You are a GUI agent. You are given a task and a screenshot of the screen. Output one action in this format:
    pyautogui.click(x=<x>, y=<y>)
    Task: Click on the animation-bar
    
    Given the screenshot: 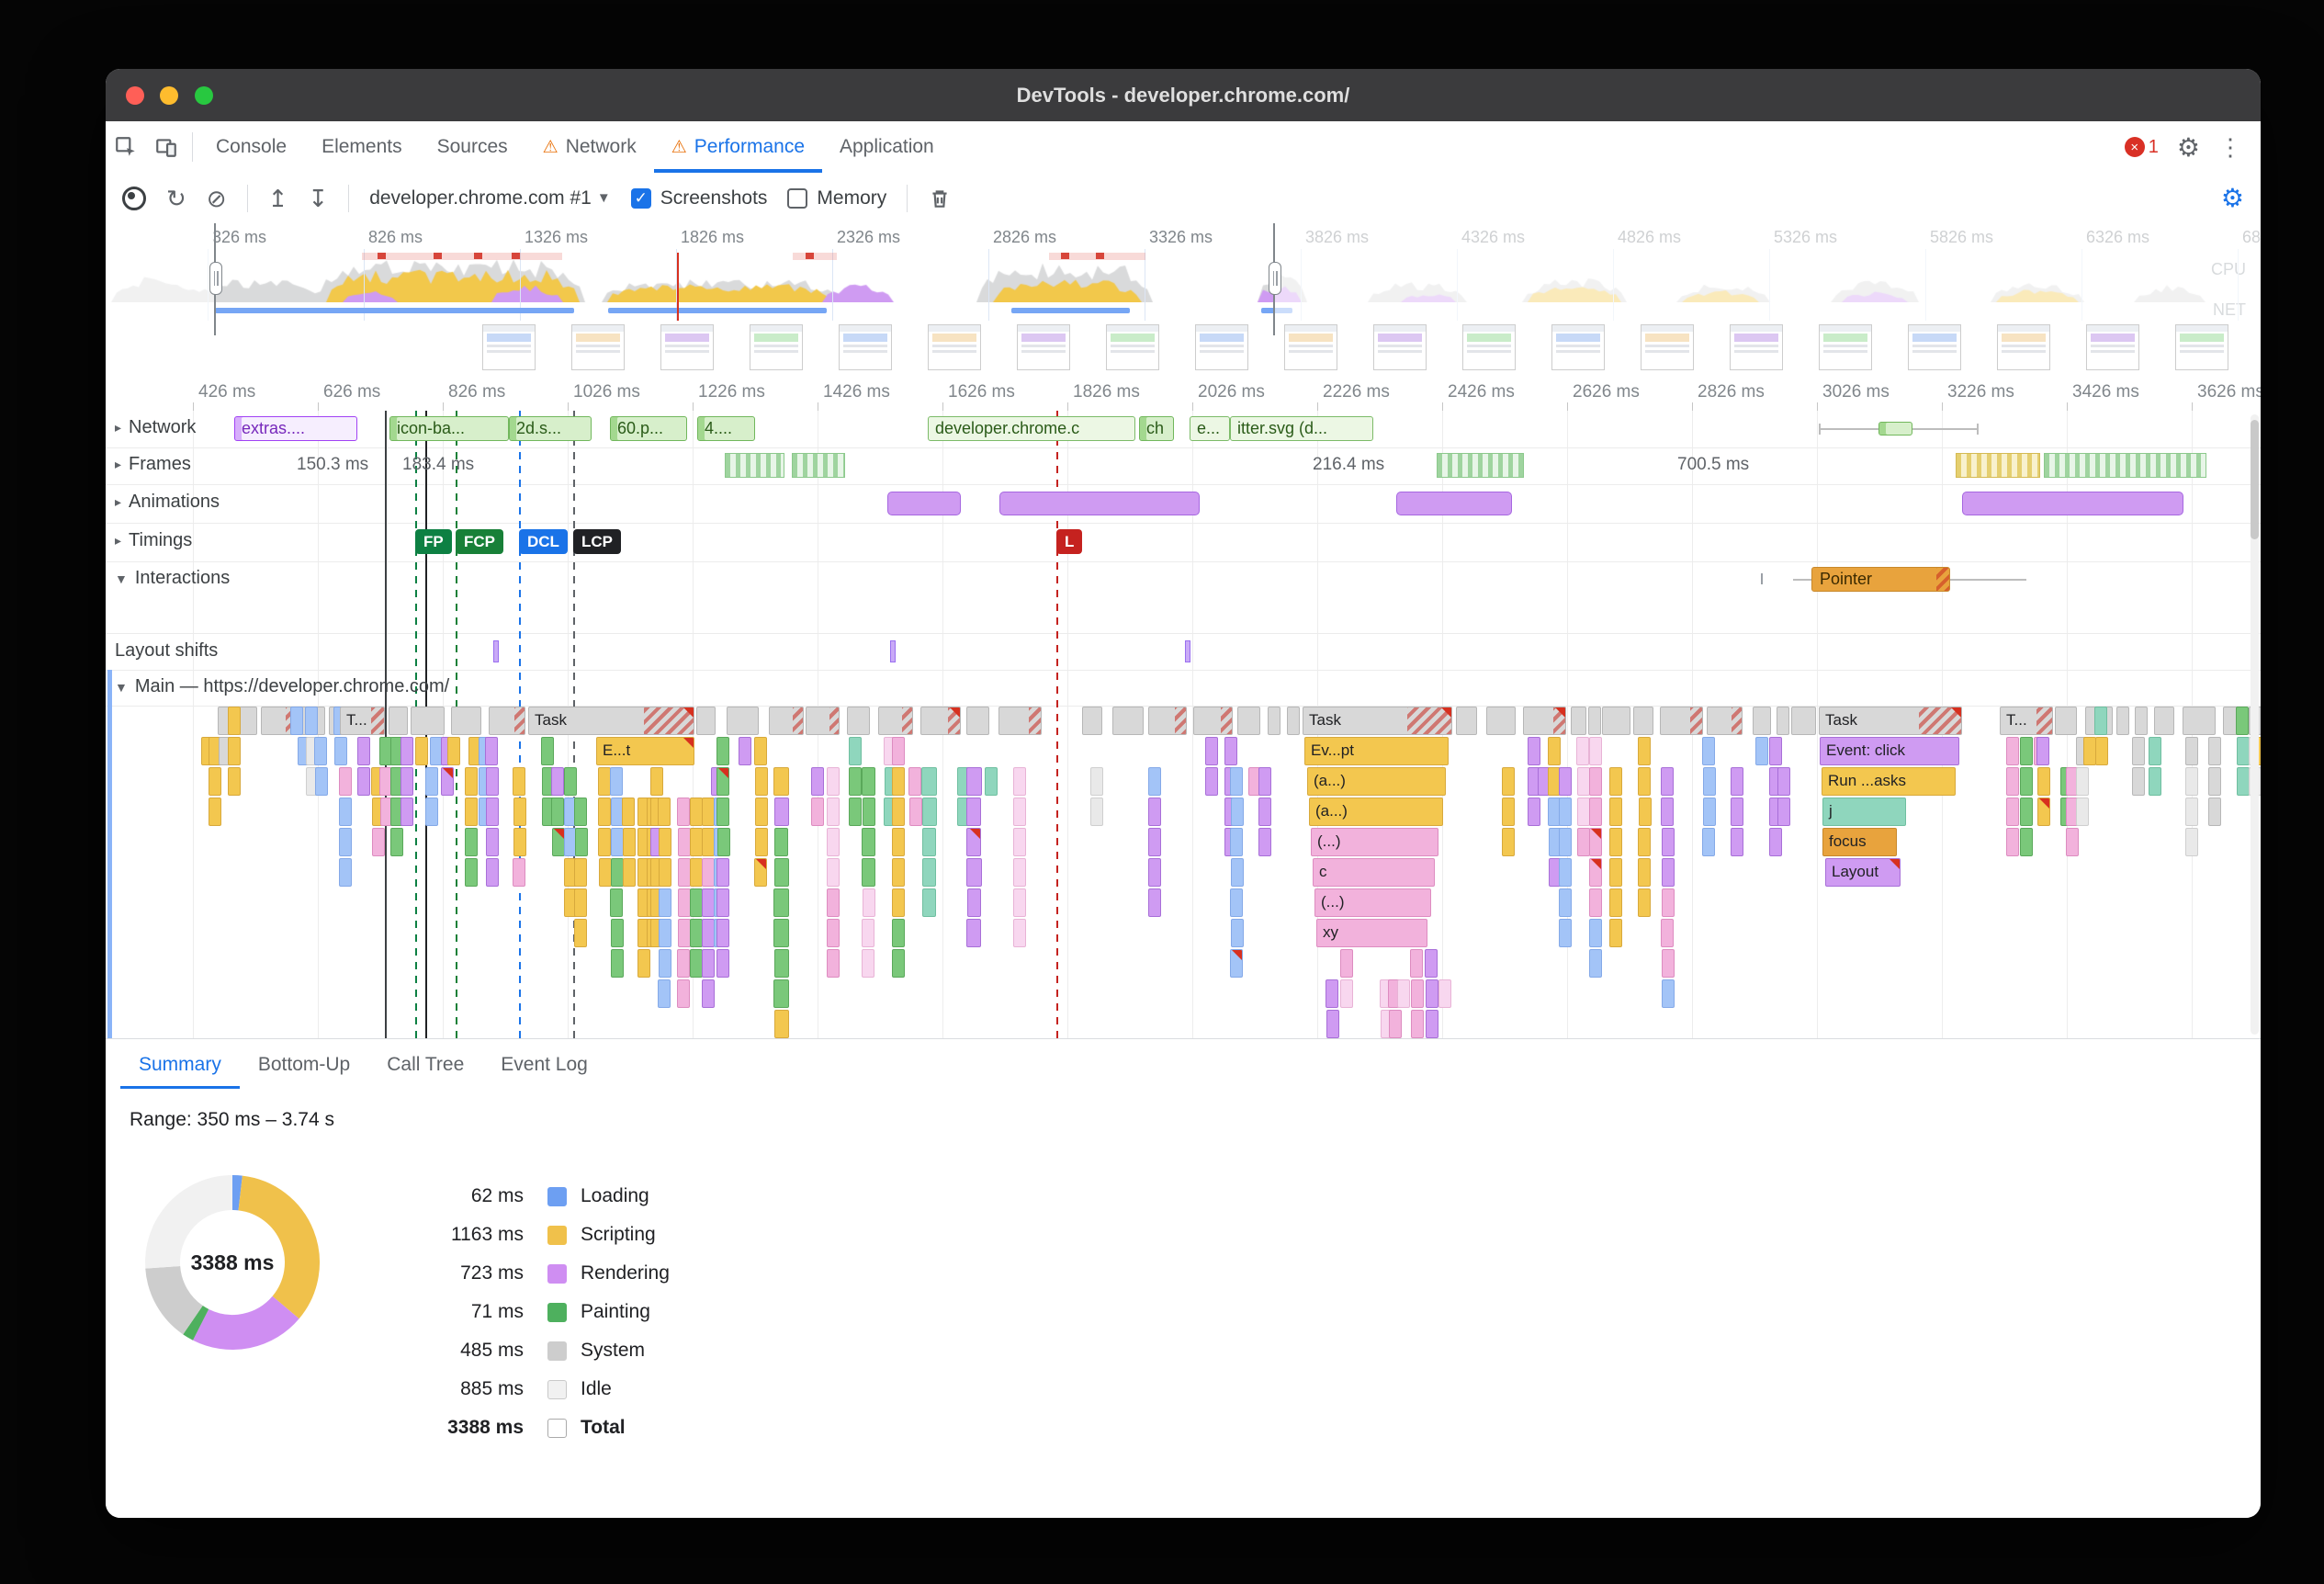 What is the action you would take?
    pyautogui.click(x=924, y=504)
    